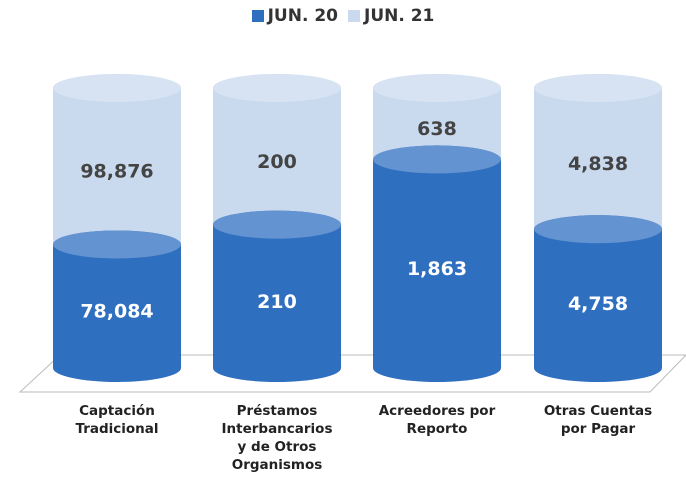 This screenshot has width=686, height=478. What do you see at coordinates (116, 312) in the screenshot?
I see `value-label: 78,084` at bounding box center [116, 312].